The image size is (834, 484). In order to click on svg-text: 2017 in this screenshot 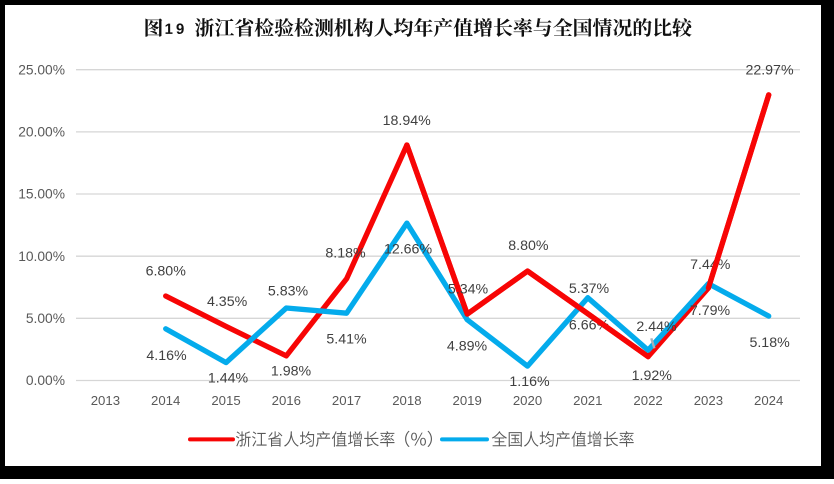, I will do `click(346, 400)`.